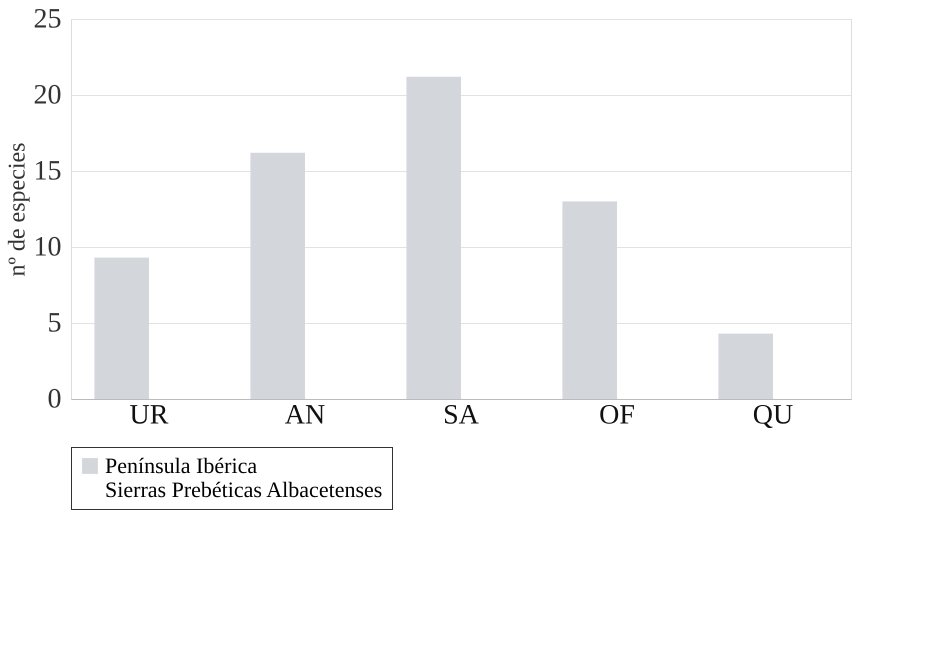  What do you see at coordinates (461, 415) in the screenshot?
I see `x-tick-label: SA` at bounding box center [461, 415].